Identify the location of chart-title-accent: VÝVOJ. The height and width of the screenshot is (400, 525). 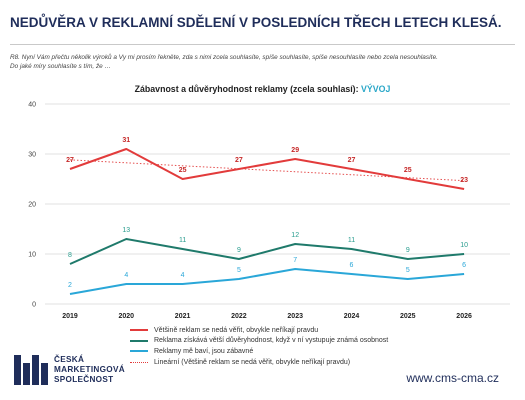
(376, 89).